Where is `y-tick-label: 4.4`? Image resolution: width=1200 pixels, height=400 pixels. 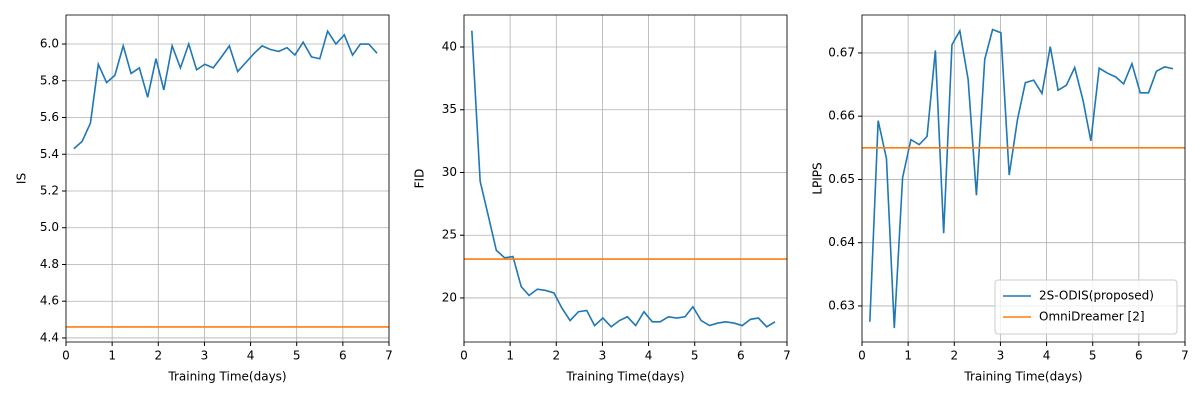 y-tick-label: 4.4 is located at coordinates (49, 337).